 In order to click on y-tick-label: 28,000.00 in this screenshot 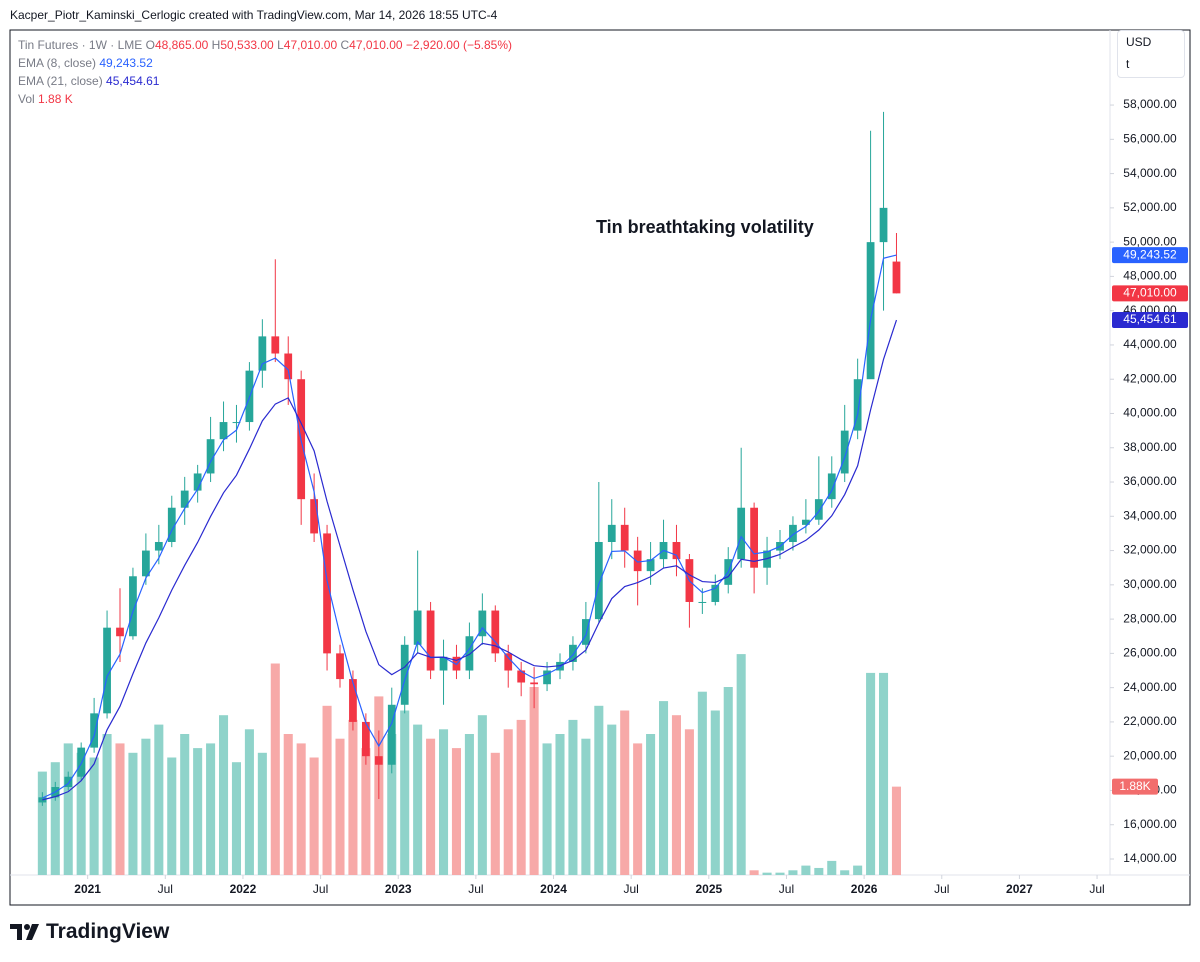, I will do `click(1150, 618)`.